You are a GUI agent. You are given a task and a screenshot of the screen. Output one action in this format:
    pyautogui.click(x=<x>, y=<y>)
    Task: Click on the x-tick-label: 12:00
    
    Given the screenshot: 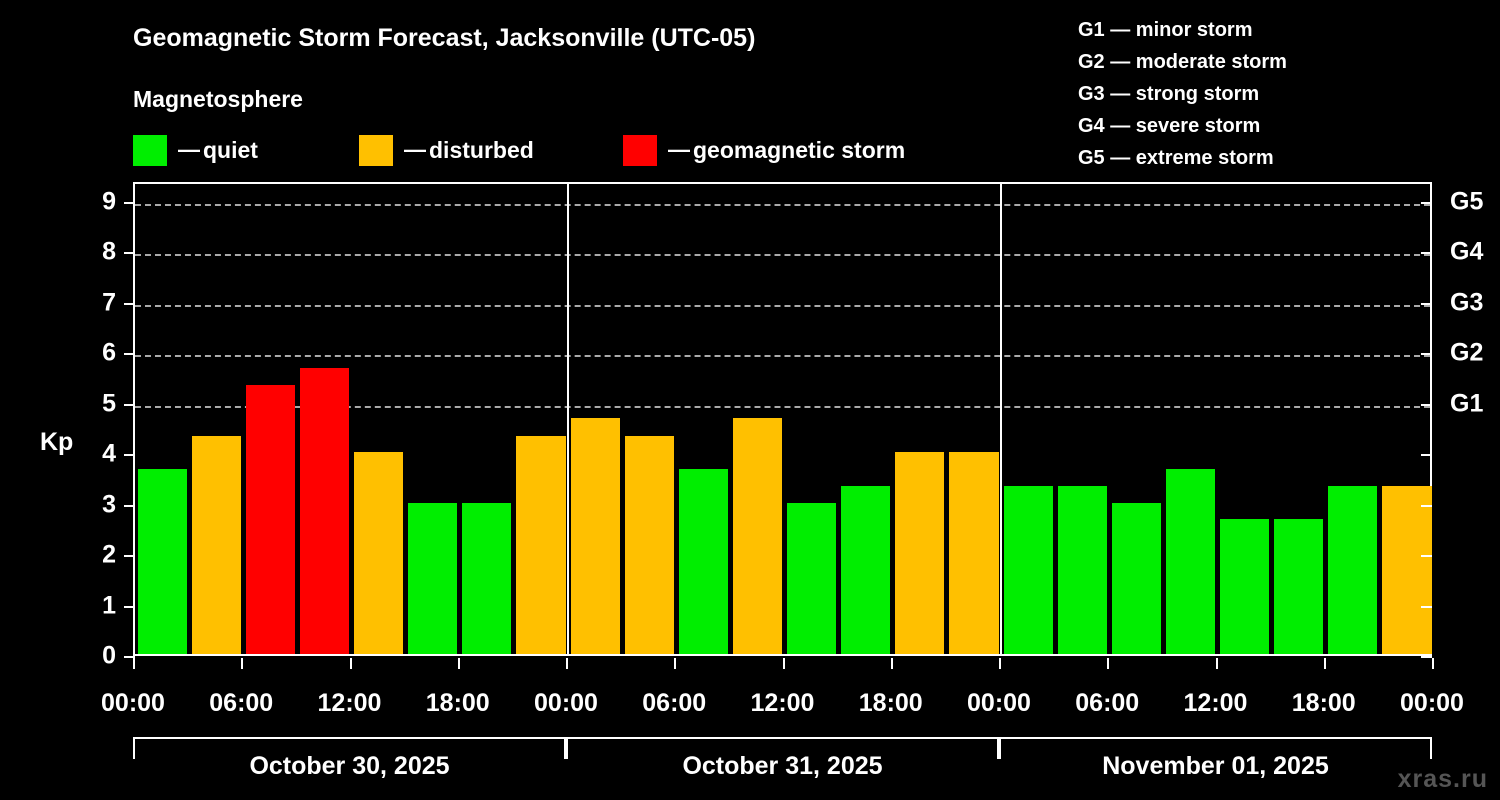 What is the action you would take?
    pyautogui.click(x=349, y=703)
    